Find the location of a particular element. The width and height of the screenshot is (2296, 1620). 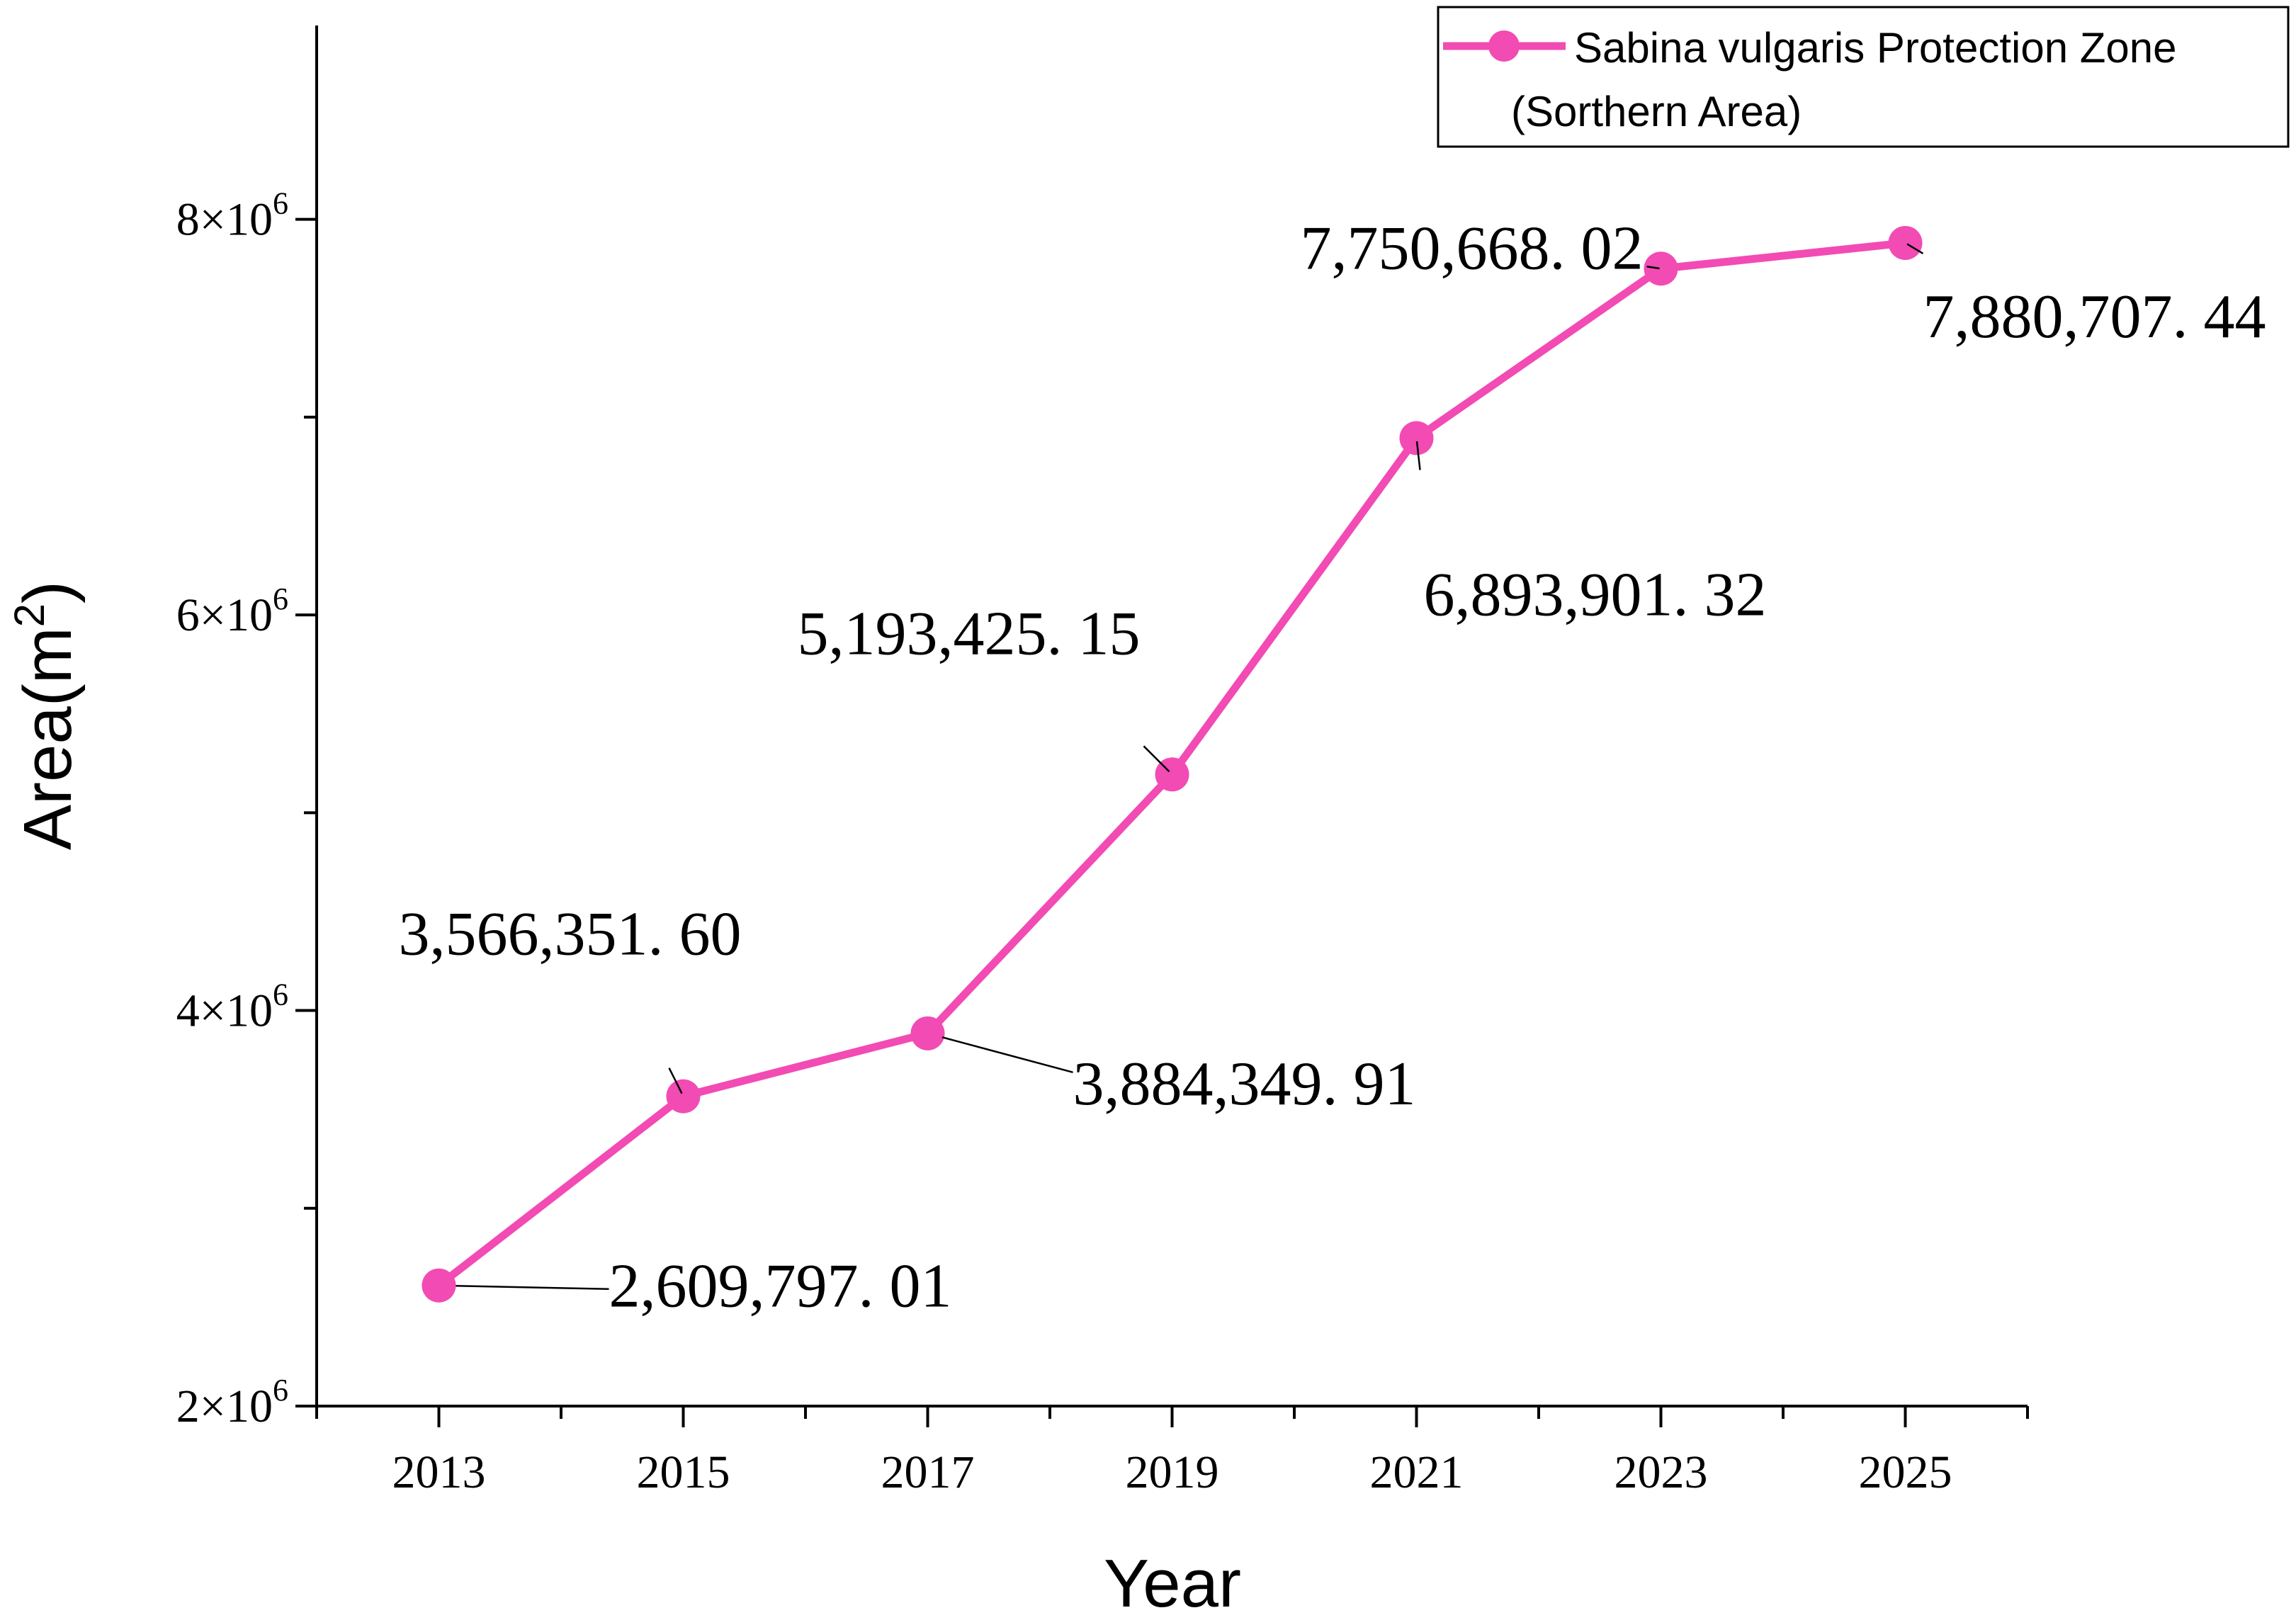

x-tick-label: 2013 is located at coordinates (439, 1472).